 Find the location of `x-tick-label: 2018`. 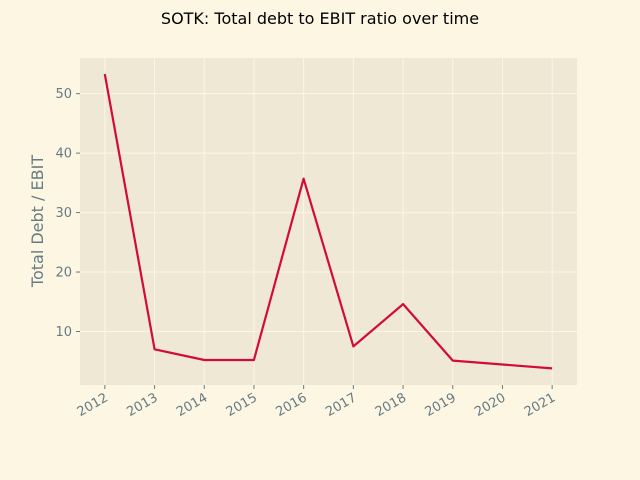

x-tick-label: 2018 is located at coordinates (391, 405).